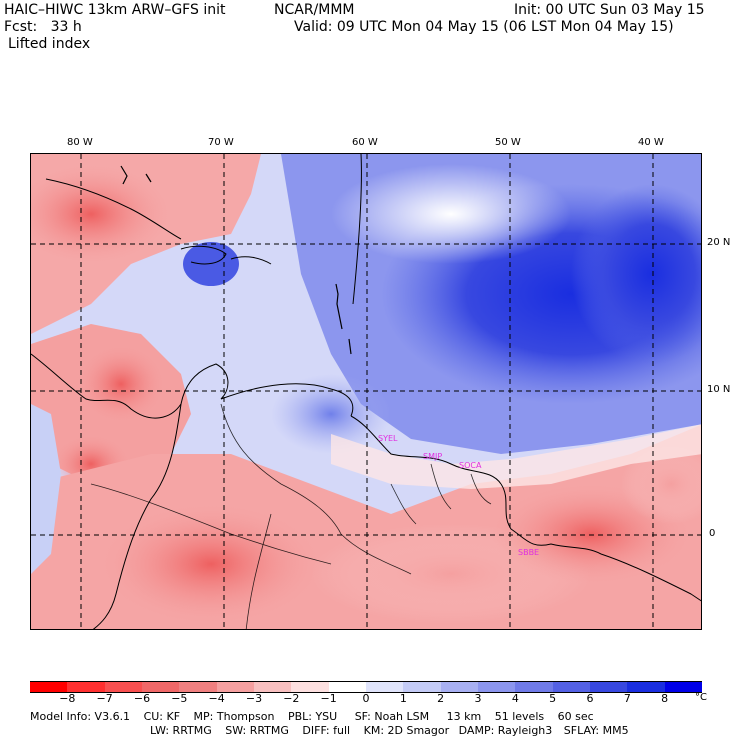  I want to click on station-markers: SYEL SMJP SOCA SBBE, so click(458, 495).